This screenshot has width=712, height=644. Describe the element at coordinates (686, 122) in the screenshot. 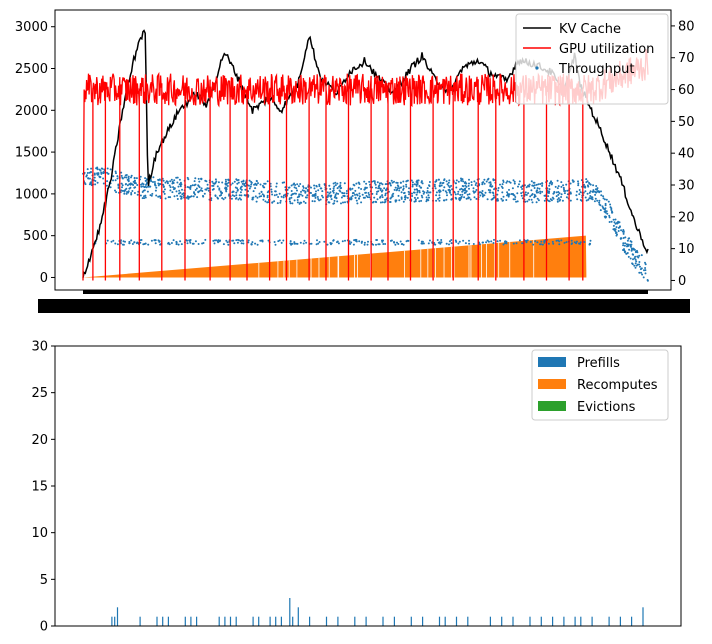

I see `right-y-tick-label: 50` at that location.